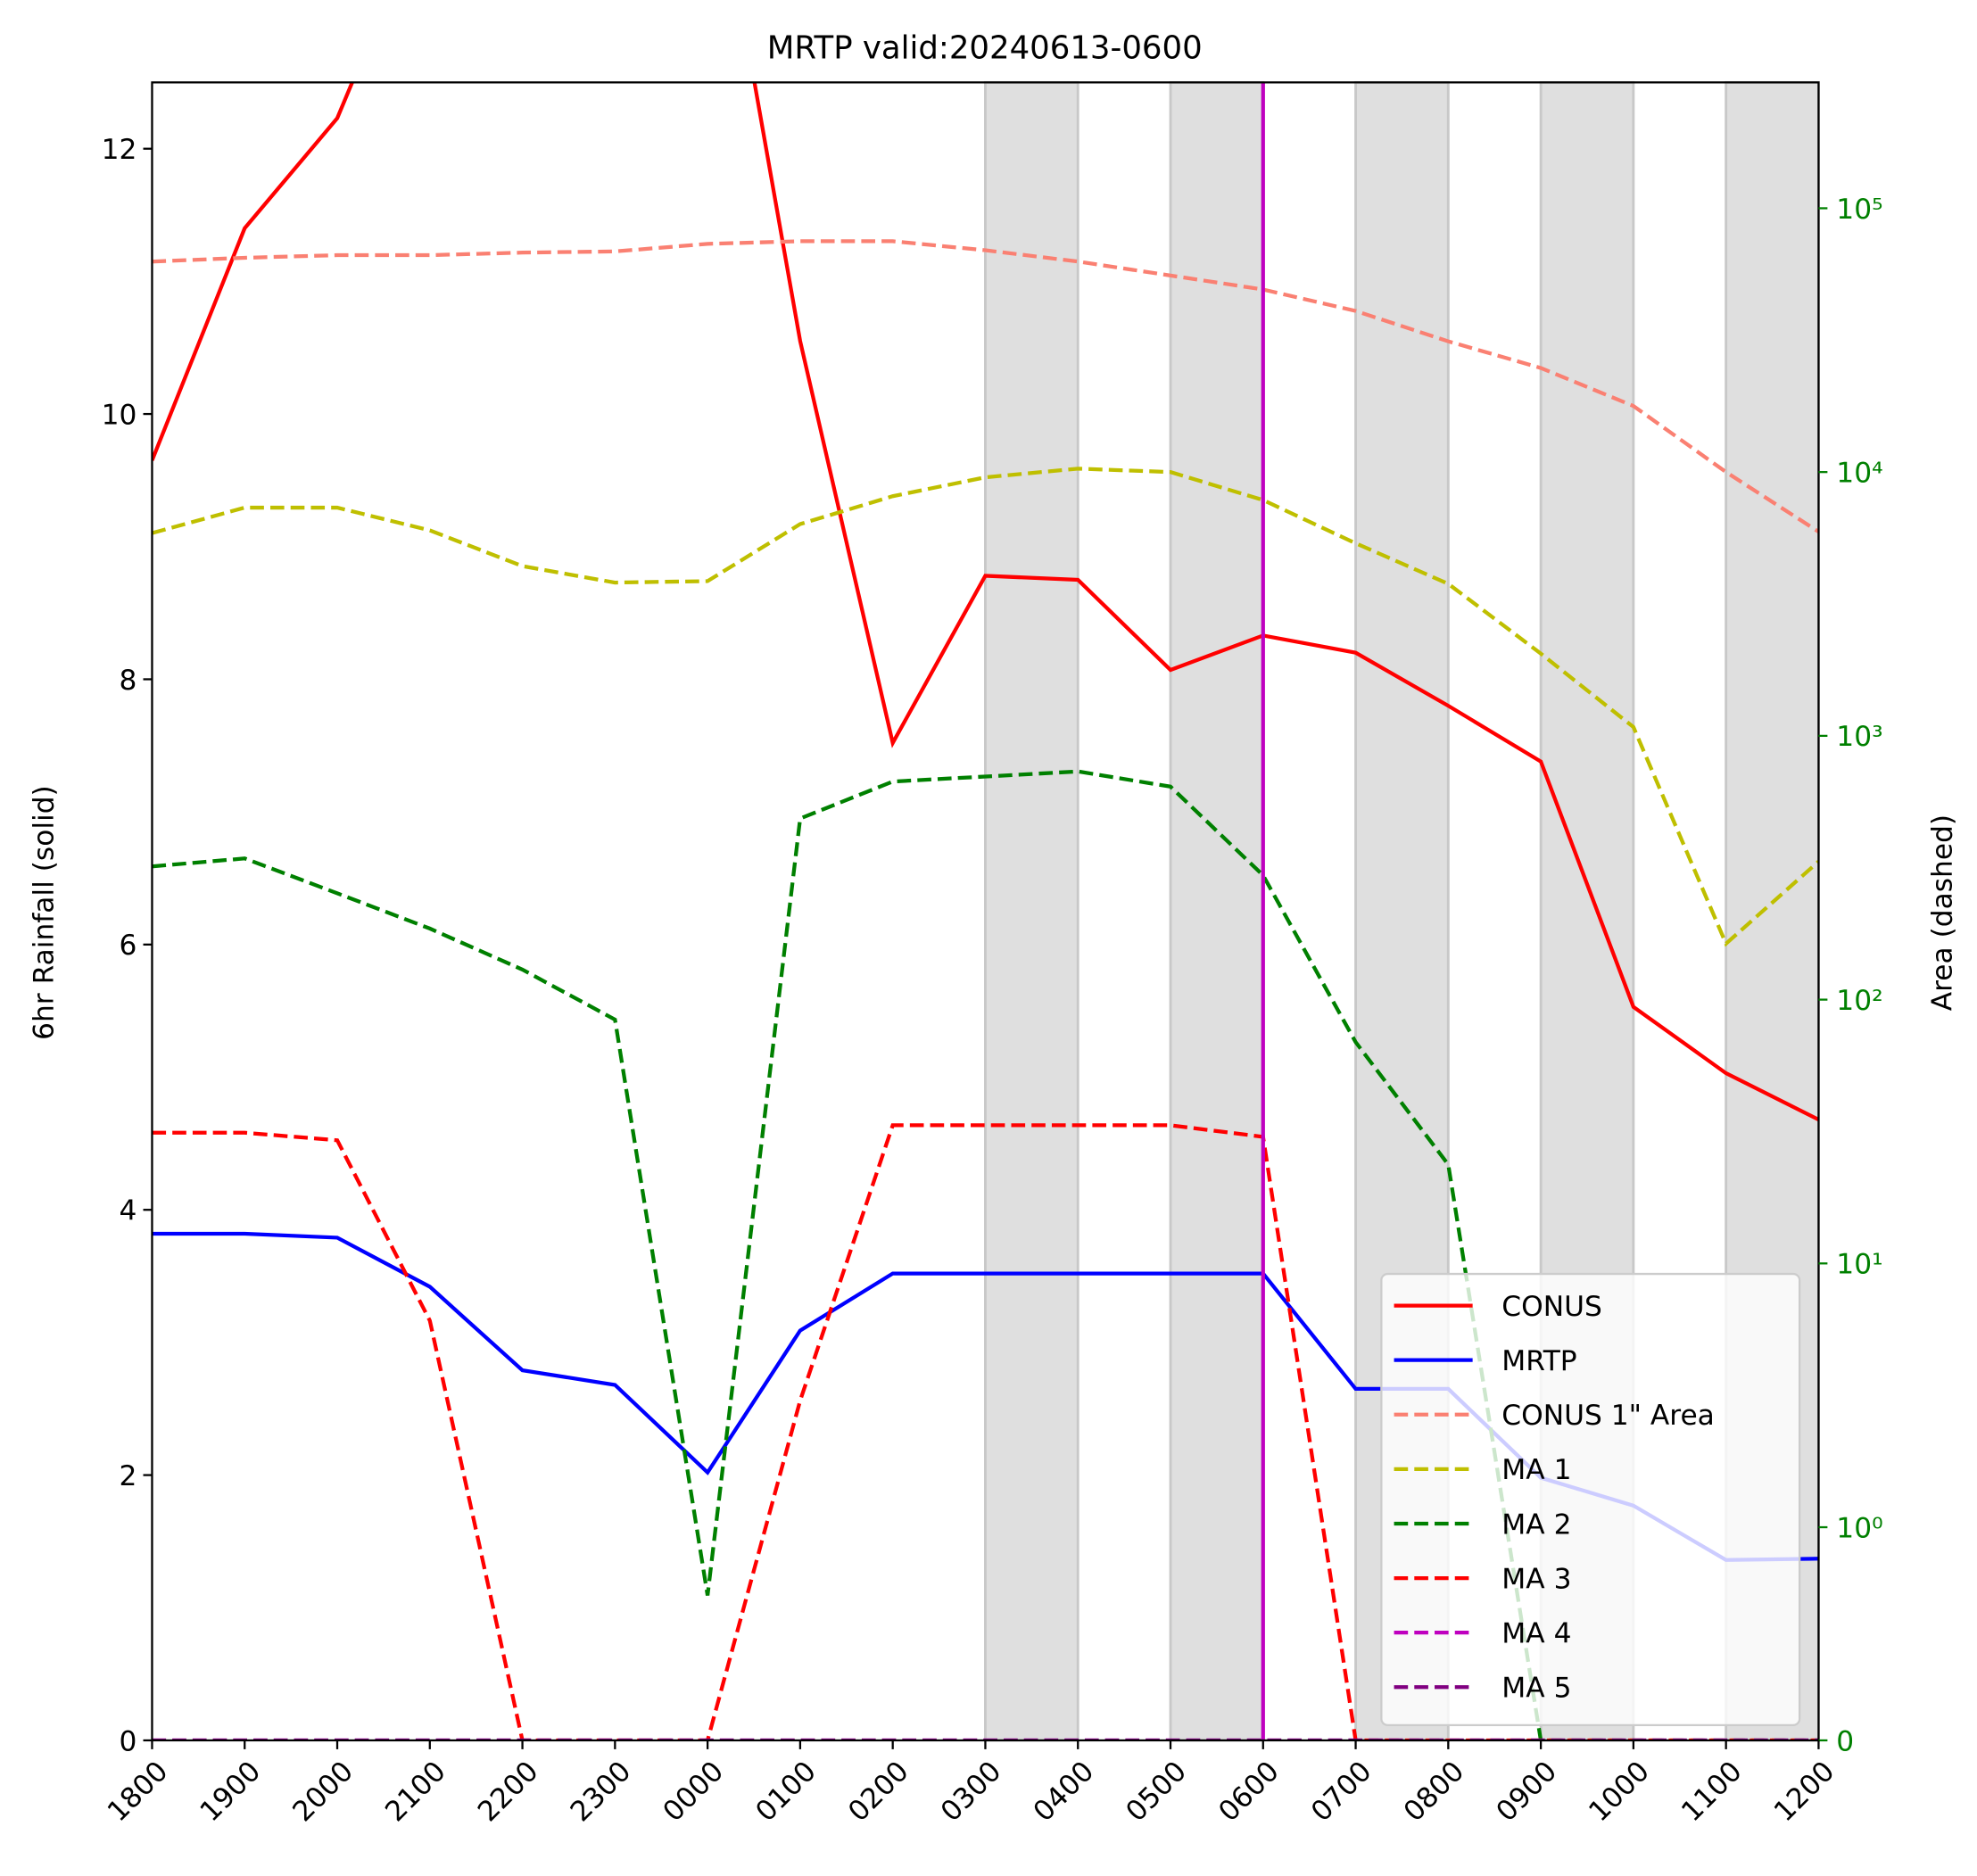 The image size is (1977, 1876). Describe the element at coordinates (693, 1793) in the screenshot. I see `x-tick-label: 0000` at that location.